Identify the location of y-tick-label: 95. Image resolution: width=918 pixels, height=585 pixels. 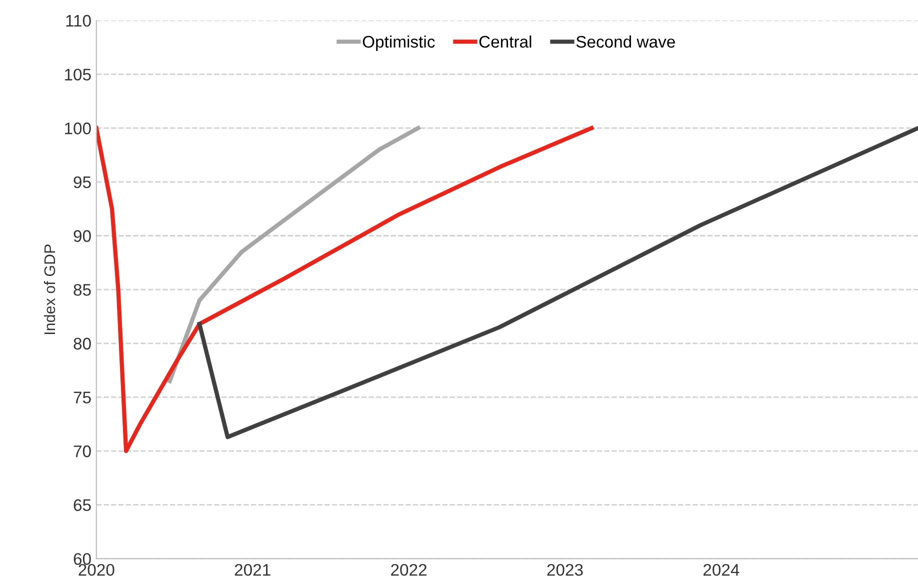
(82, 182).